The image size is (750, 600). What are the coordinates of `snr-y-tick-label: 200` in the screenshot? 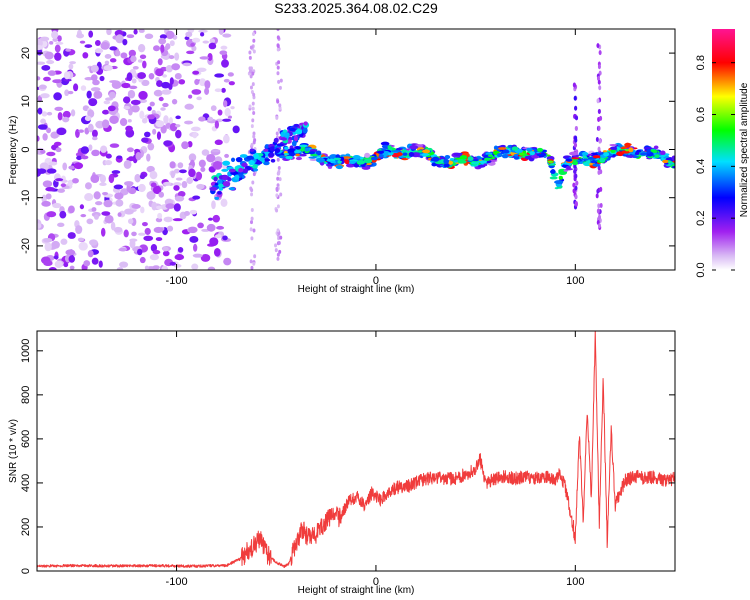 It's located at (26, 527).